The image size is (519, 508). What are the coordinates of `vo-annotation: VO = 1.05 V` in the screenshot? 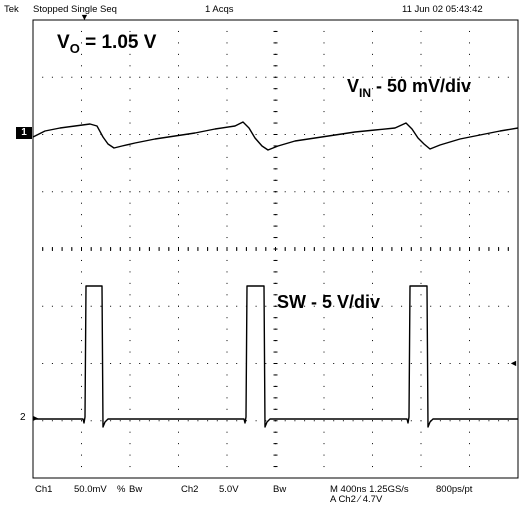 It's located at (107, 44).